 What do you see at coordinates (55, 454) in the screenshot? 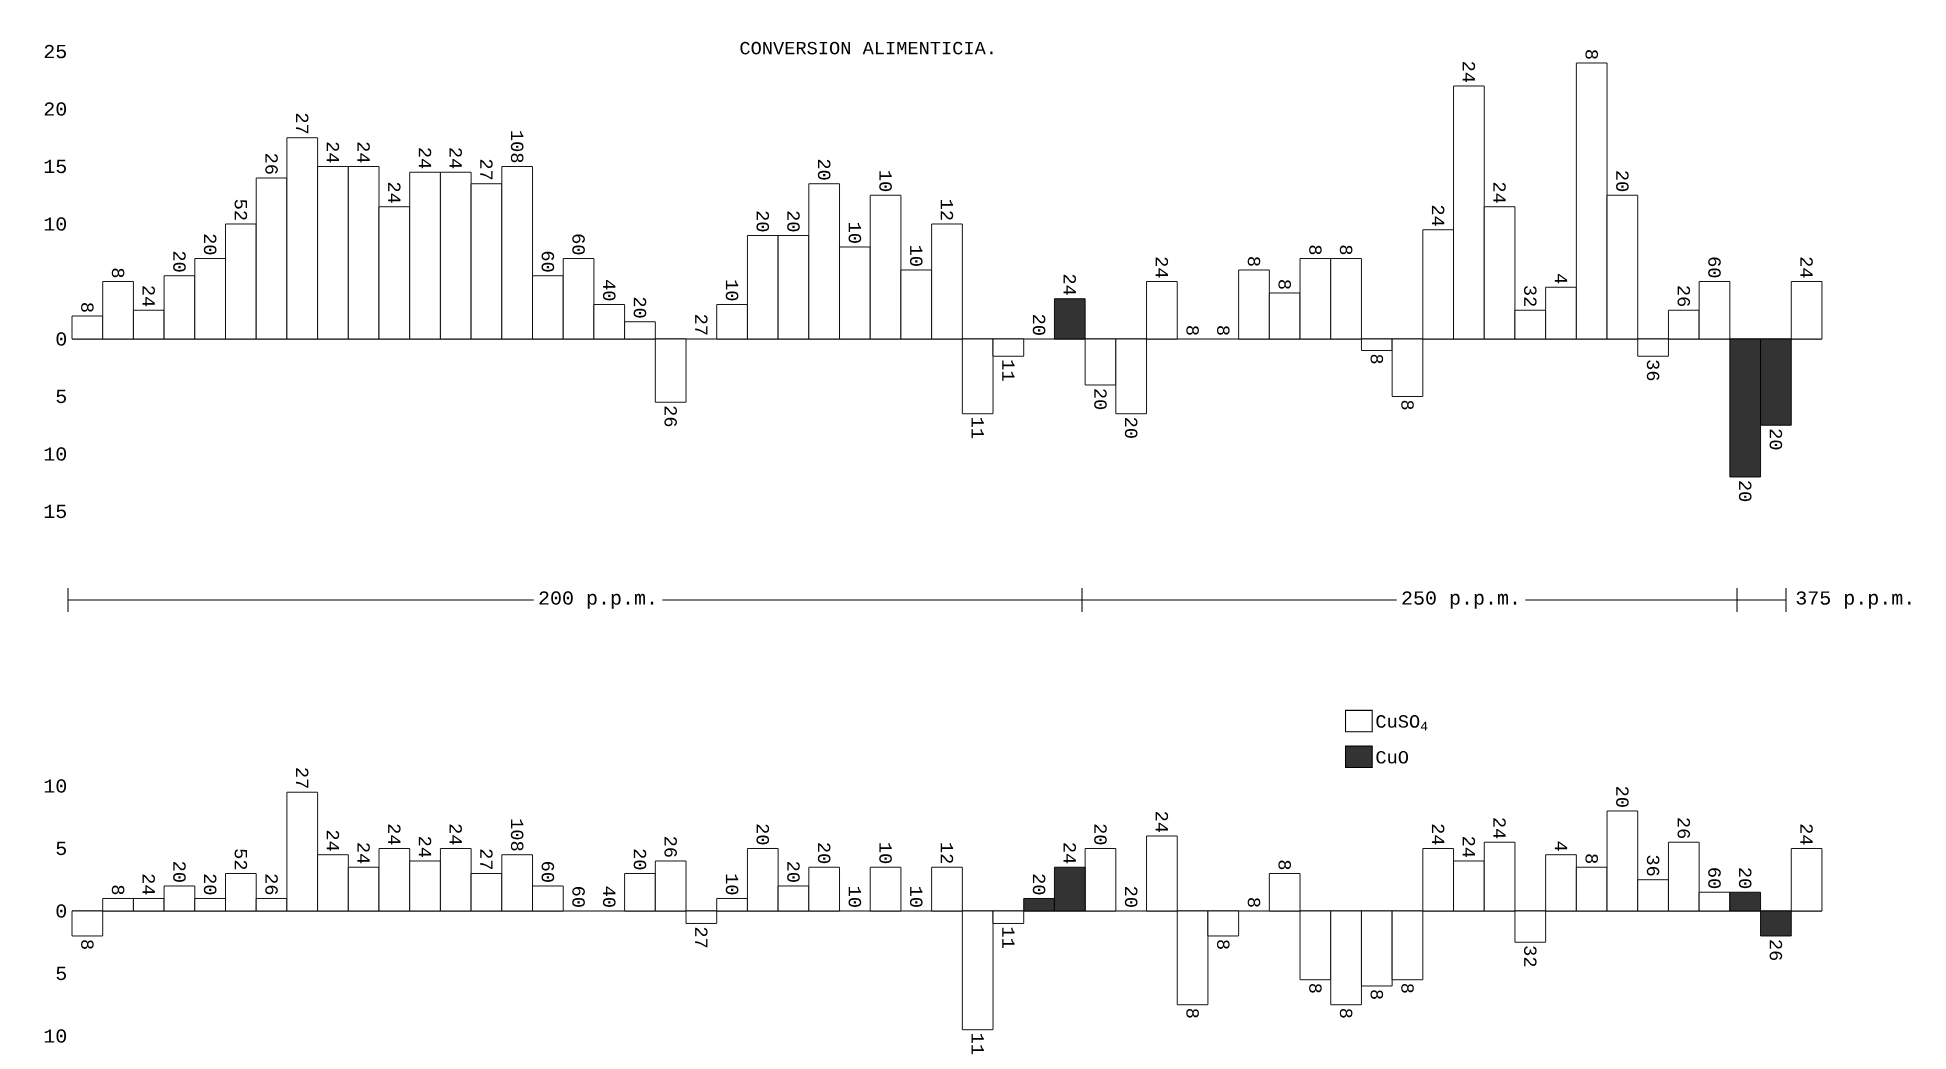
I see `y-tick-label: 10` at bounding box center [55, 454].